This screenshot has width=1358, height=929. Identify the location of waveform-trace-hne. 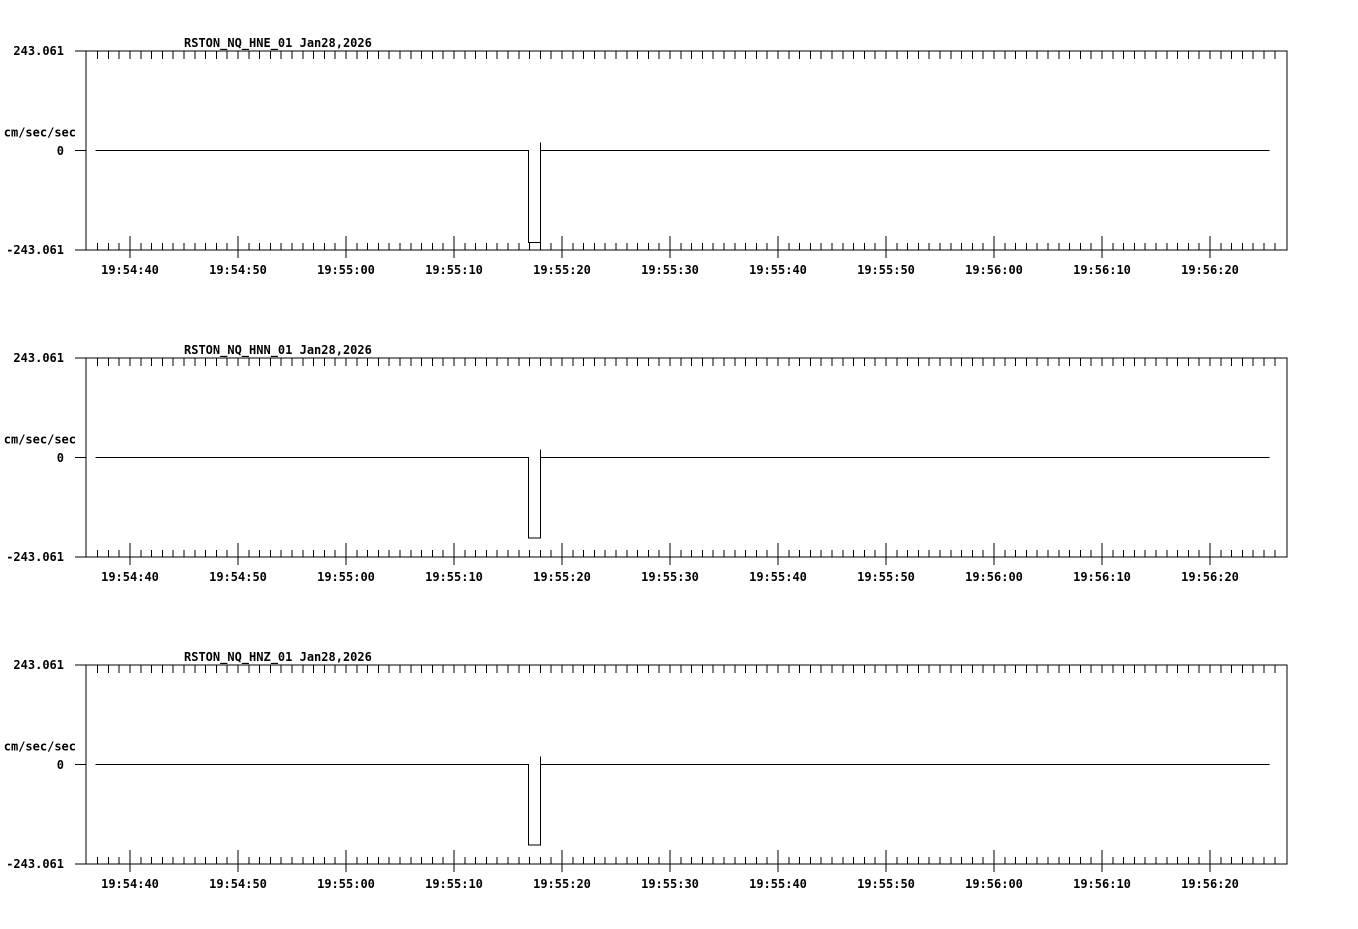
(682, 193).